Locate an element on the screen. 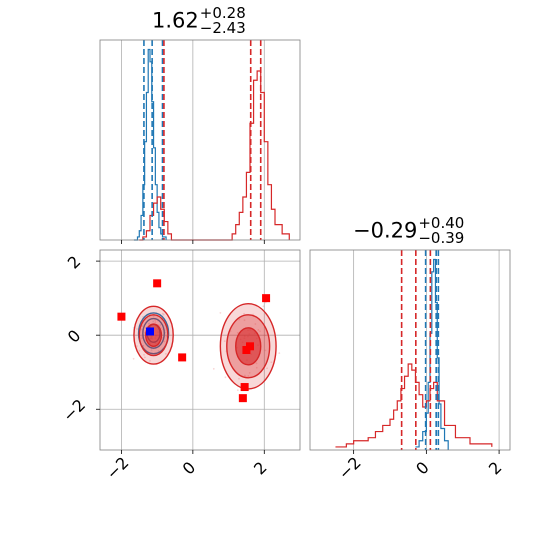  title-2-lower-error: −0.39 is located at coordinates (441, 238).